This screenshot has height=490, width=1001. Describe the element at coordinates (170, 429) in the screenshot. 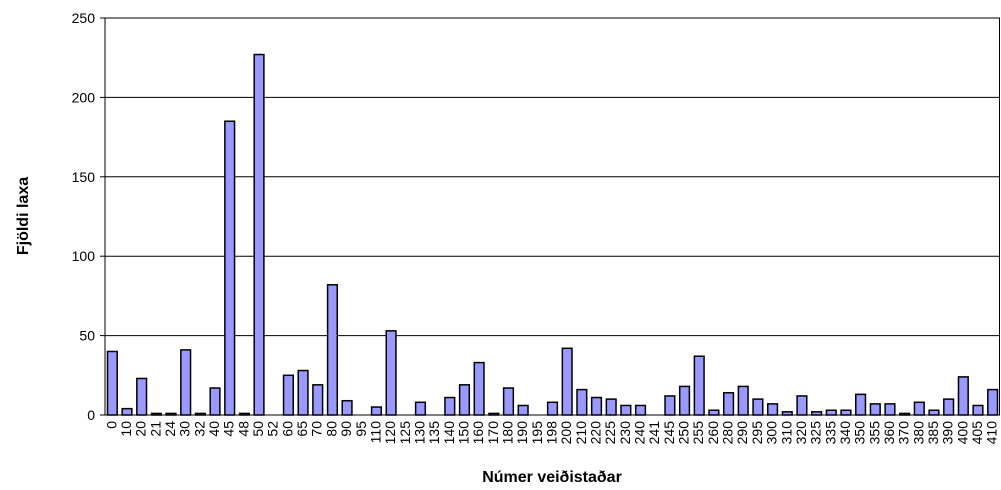

I see `x-tick-label: 24` at that location.